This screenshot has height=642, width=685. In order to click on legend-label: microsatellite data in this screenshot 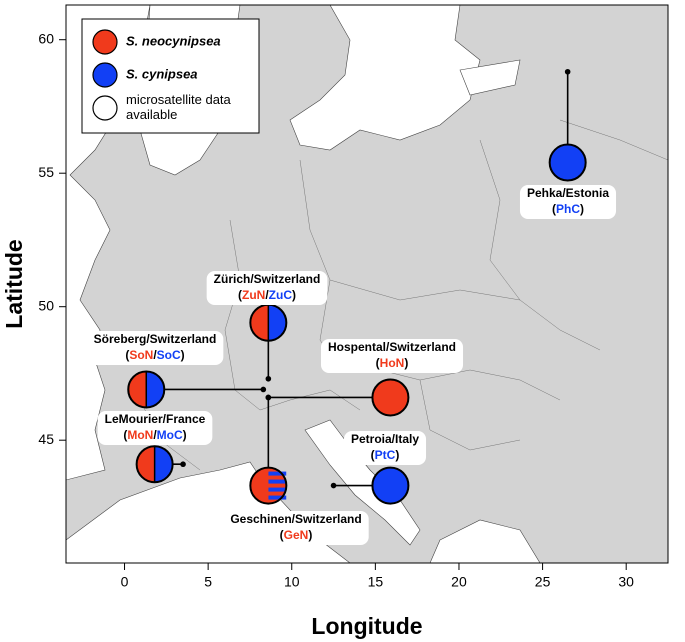, I will do `click(179, 99)`.